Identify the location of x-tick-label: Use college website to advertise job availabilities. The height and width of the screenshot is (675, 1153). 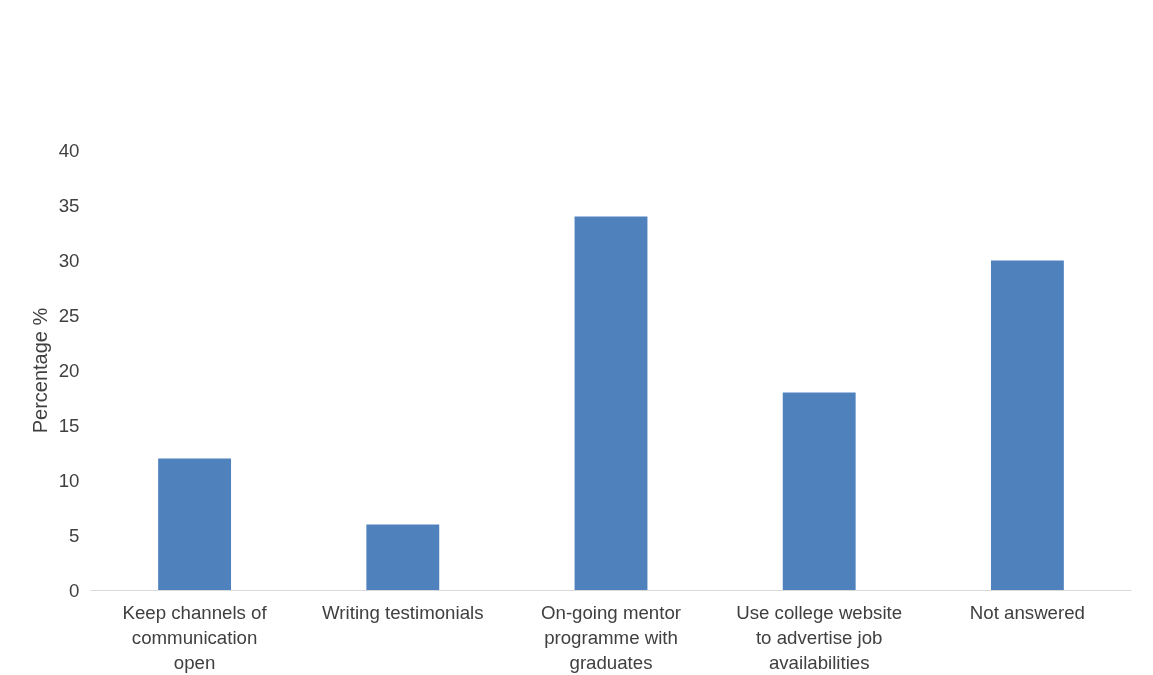
(819, 637).